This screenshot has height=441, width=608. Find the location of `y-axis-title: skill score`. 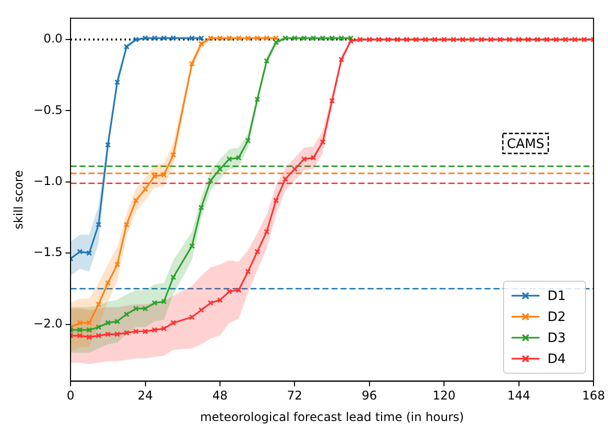

y-axis-title: skill score is located at coordinates (18, 200).